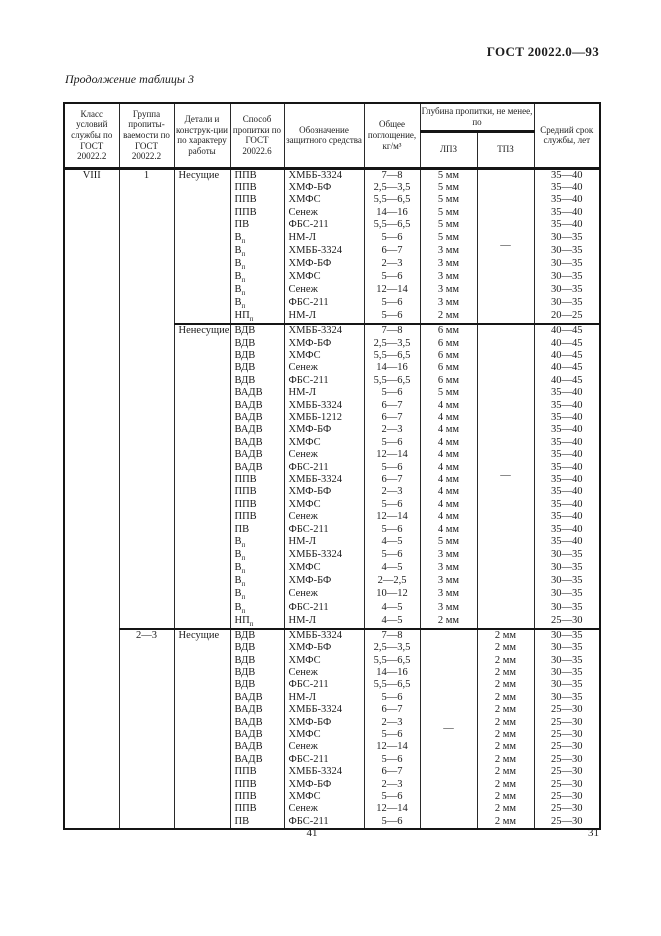  Describe the element at coordinates (332, 582) in the screenshot. I see `table-row: Вп ХМФ-БФ 2—2,5 3 мм 30—35` at that location.